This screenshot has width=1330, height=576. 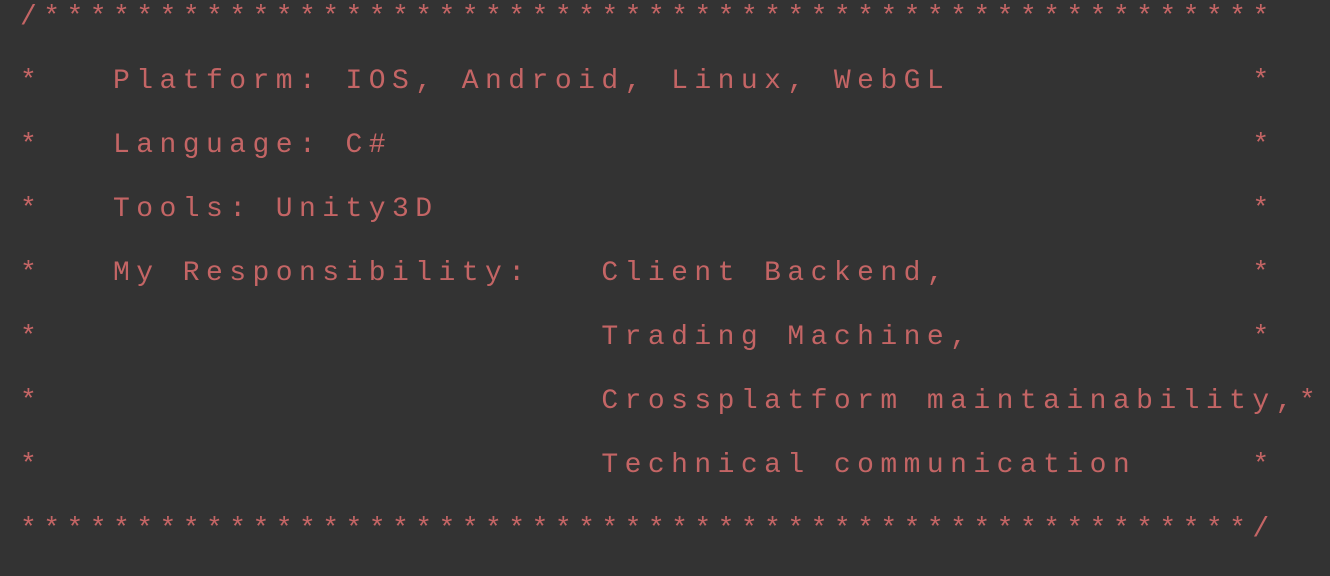 What do you see at coordinates (648, 273) in the screenshot?
I see `responsibility-line: * My Responsibility: Client Backend, *` at bounding box center [648, 273].